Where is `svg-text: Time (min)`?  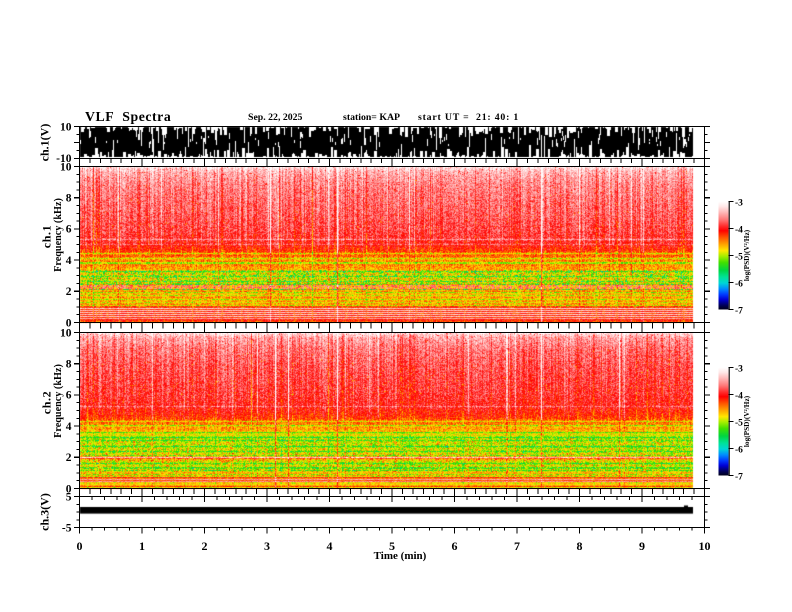
svg-text: Time (min) is located at coordinates (400, 556).